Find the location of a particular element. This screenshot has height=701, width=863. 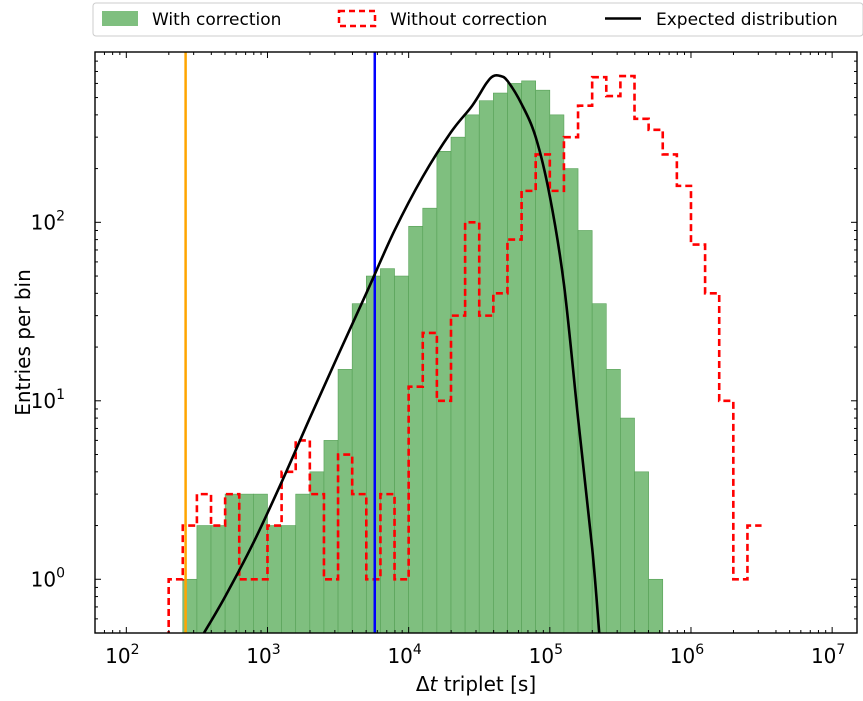

x-tick-label: 10⁷ is located at coordinates (828, 655).